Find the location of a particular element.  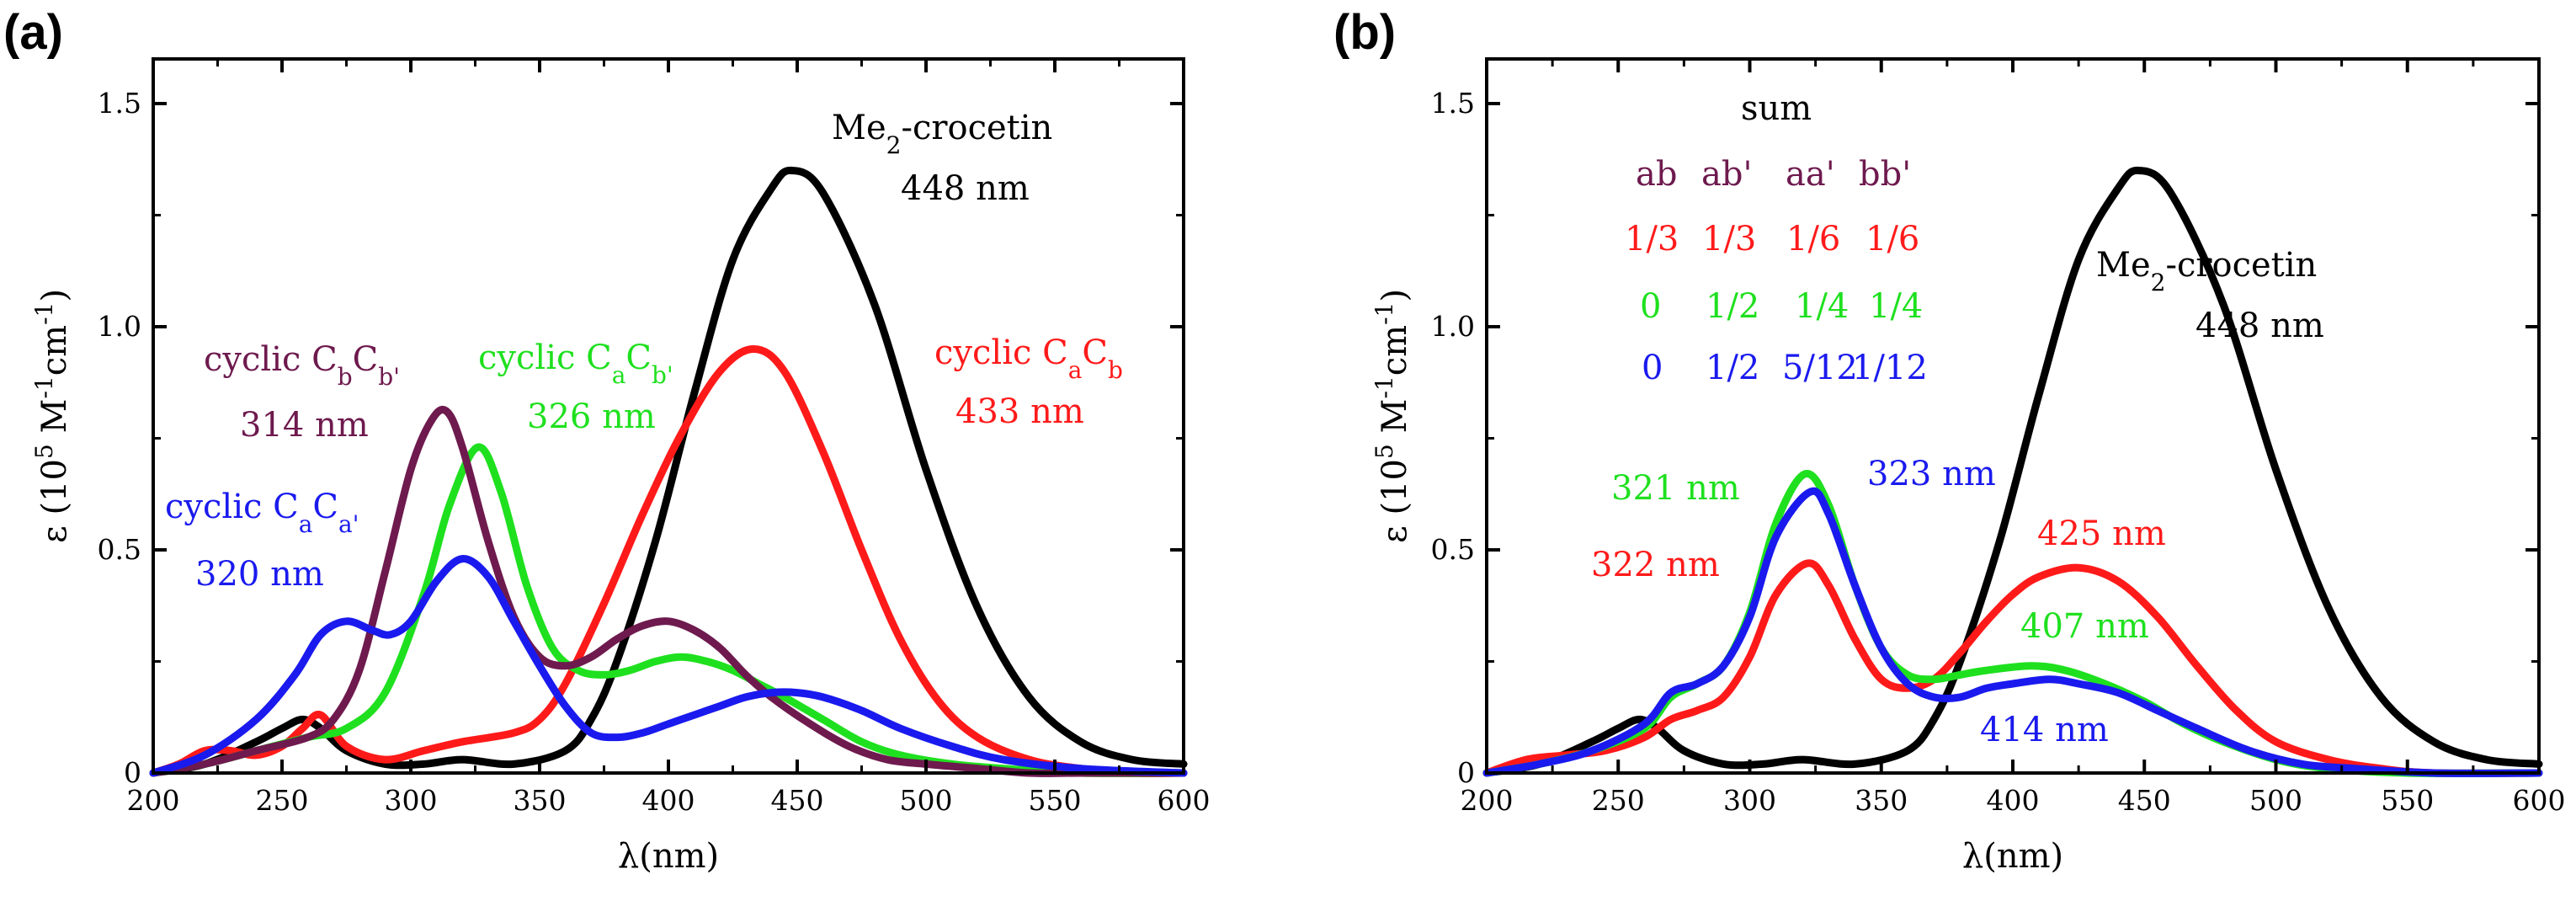

annotation-425-nm: 425 nm is located at coordinates (2101, 533).